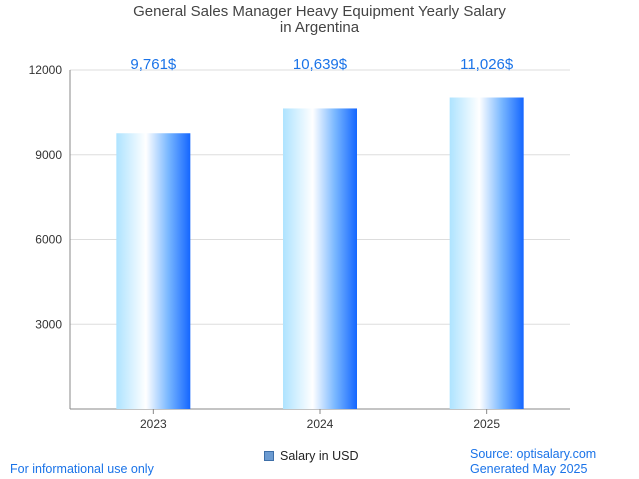  Describe the element at coordinates (529, 469) in the screenshot. I see `generated-date: Generated May 2025` at that location.